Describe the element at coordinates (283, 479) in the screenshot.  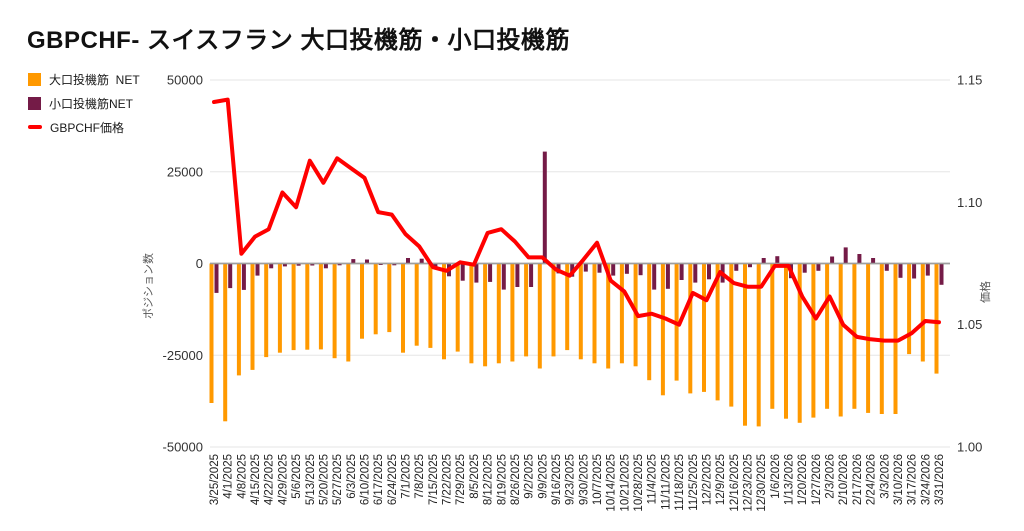
I see `x-axis-date-label: 4/29/2025` at that location.